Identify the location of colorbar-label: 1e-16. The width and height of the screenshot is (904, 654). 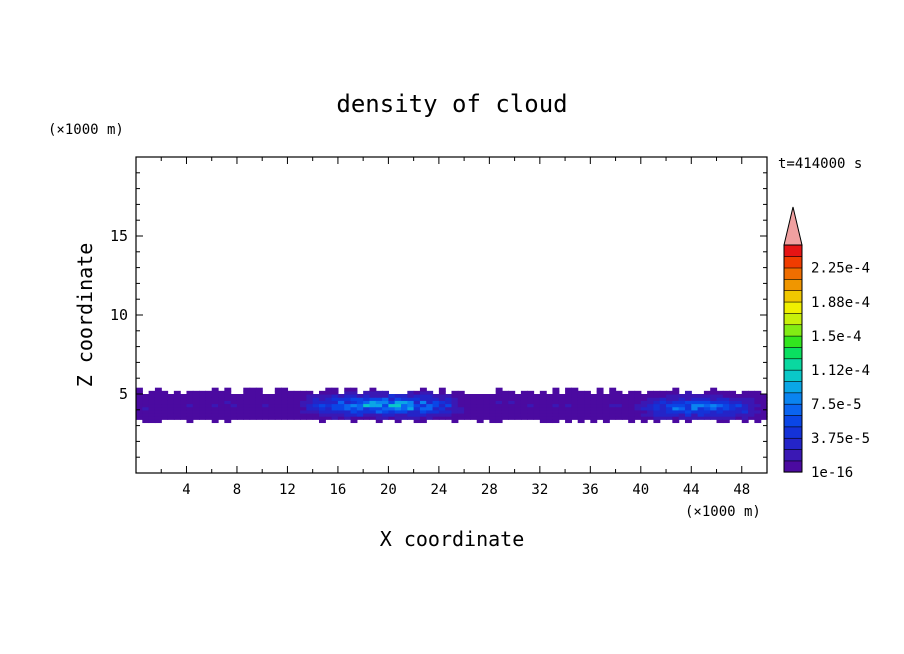
(832, 473).